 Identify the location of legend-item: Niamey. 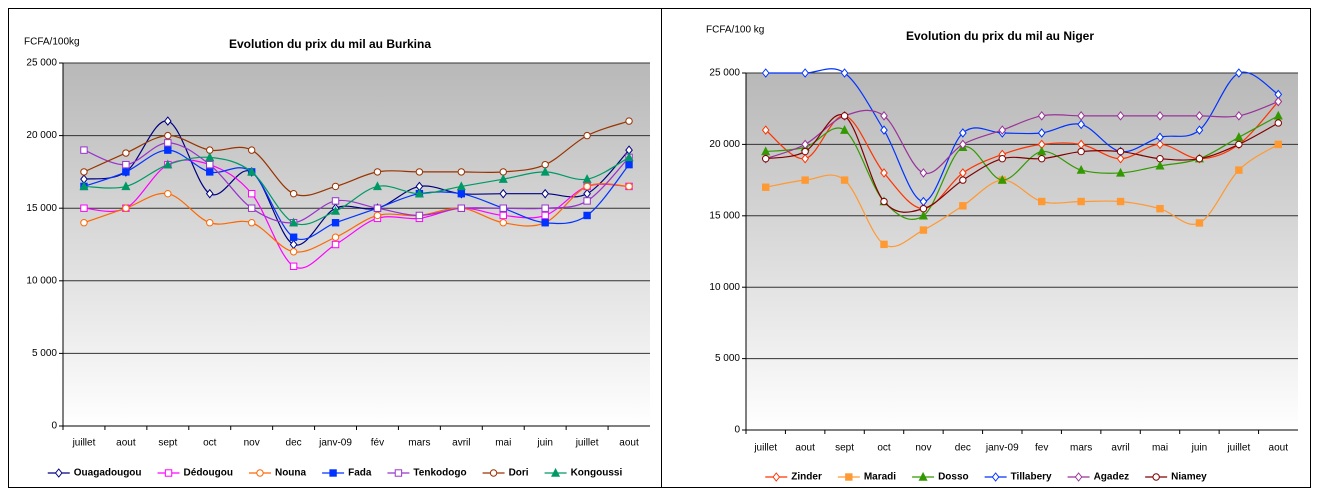
(1176, 477).